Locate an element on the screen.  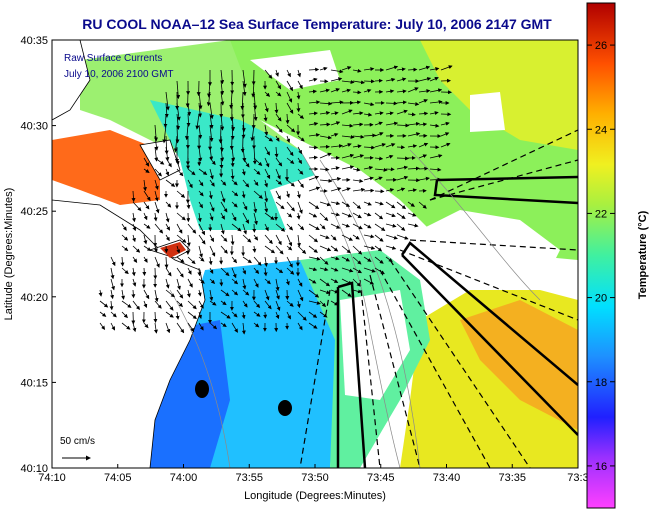
colorbar is located at coordinates (601, 255).